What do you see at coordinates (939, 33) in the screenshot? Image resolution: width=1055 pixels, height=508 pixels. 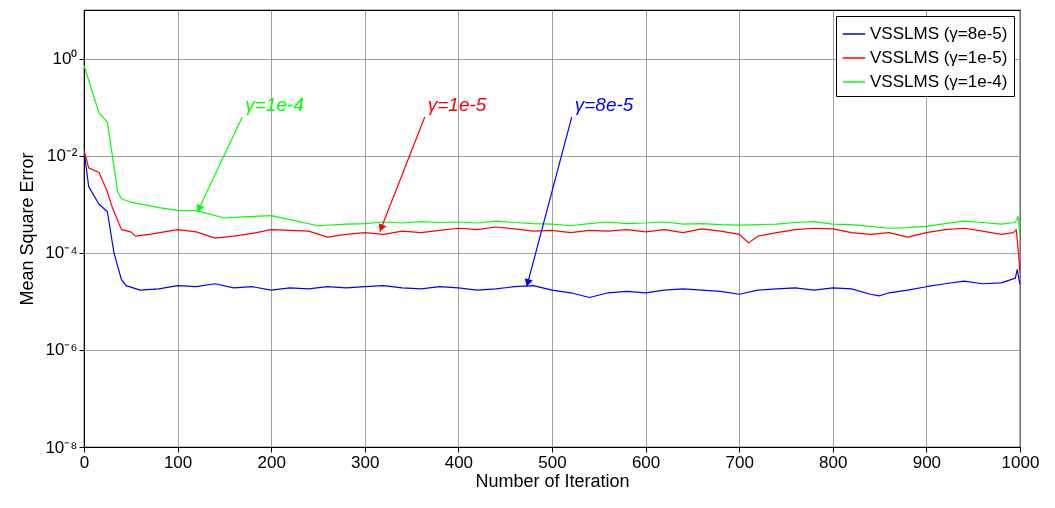 I see `legend-label: VSSLMS (γ=8e-5)` at bounding box center [939, 33].